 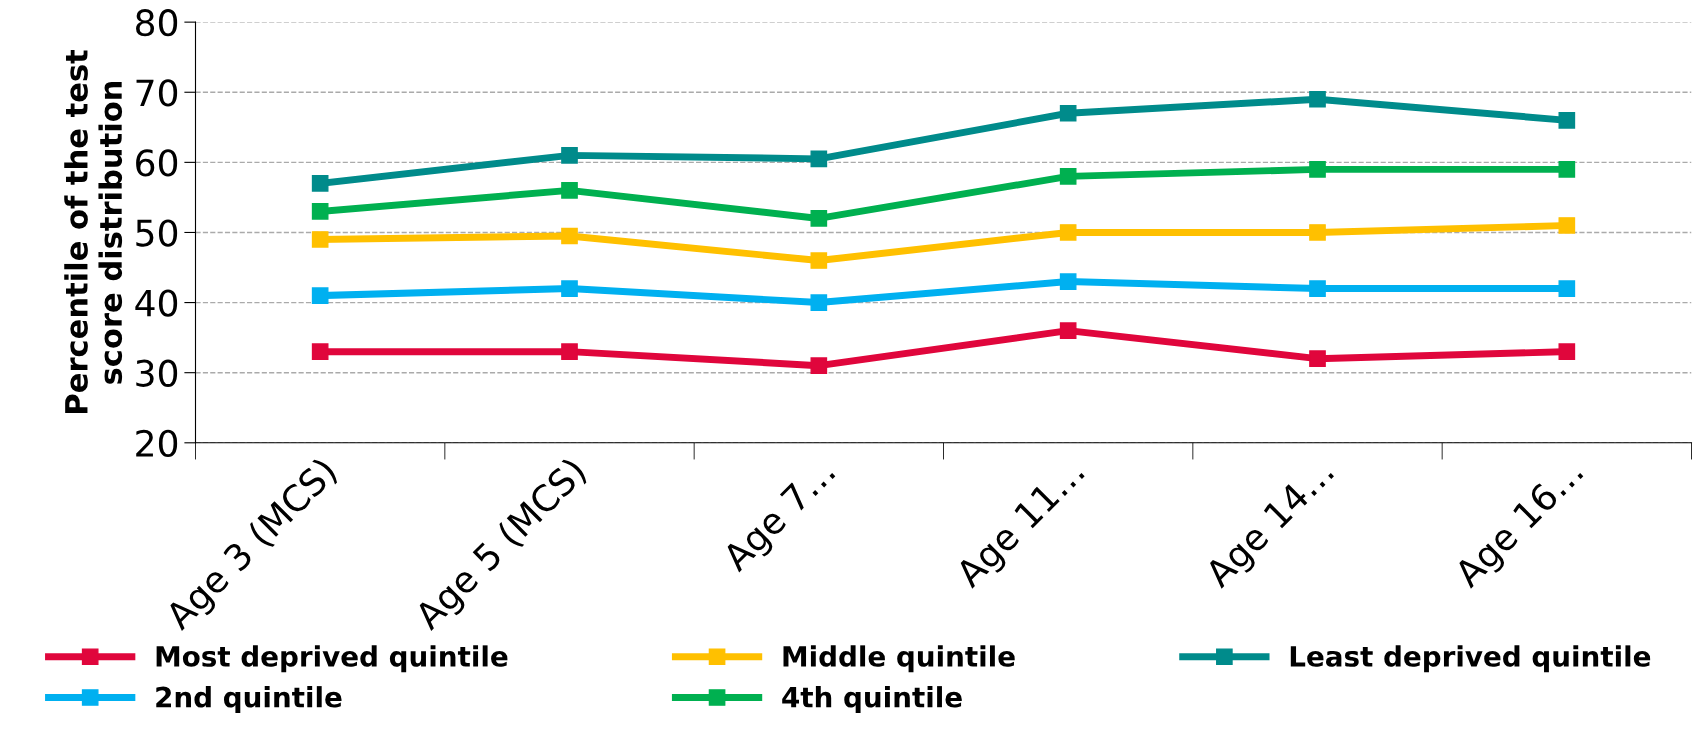 I want to click on legend-label: 4th quintile, so click(x=872, y=699).